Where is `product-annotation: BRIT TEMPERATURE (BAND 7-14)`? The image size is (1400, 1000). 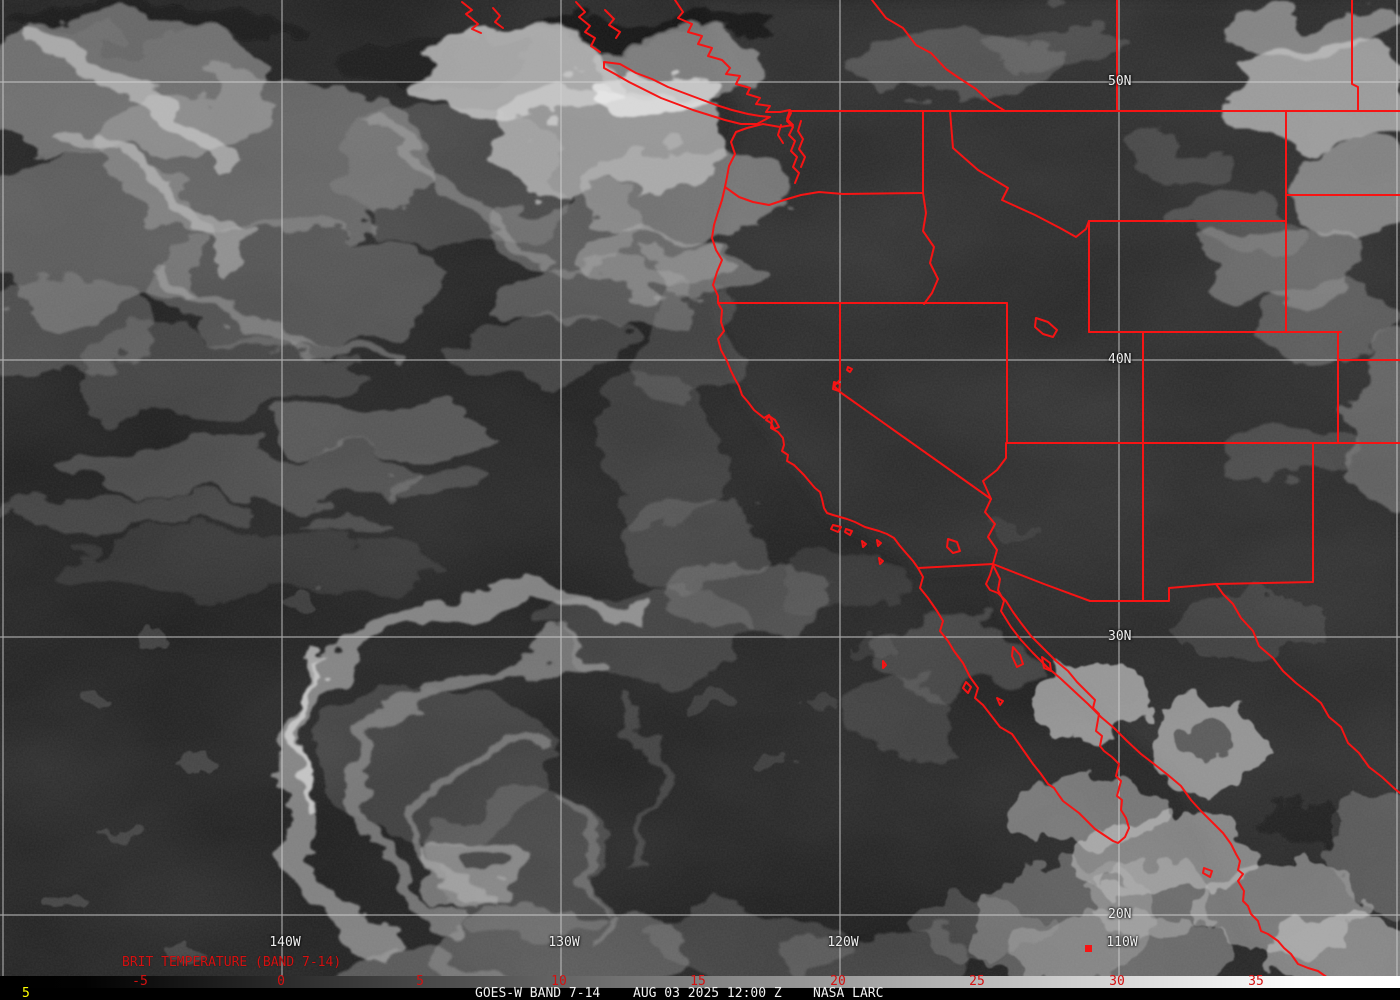 product-annotation: BRIT TEMPERATURE (BAND 7-14) is located at coordinates (232, 962).